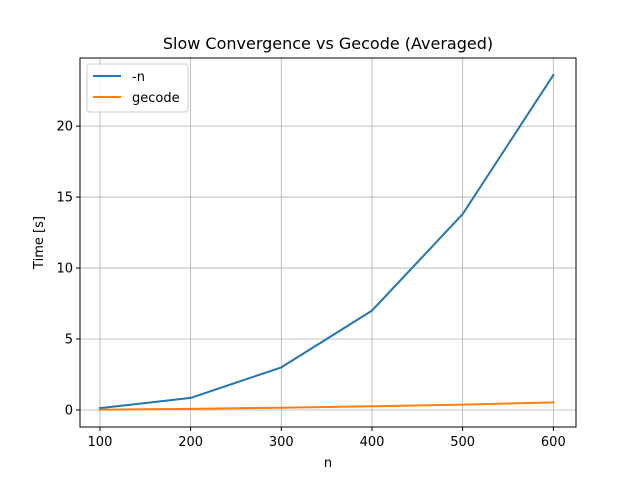 The height and width of the screenshot is (484, 640). What do you see at coordinates (156, 98) in the screenshot?
I see `legend-label-series-1: gecode` at bounding box center [156, 98].